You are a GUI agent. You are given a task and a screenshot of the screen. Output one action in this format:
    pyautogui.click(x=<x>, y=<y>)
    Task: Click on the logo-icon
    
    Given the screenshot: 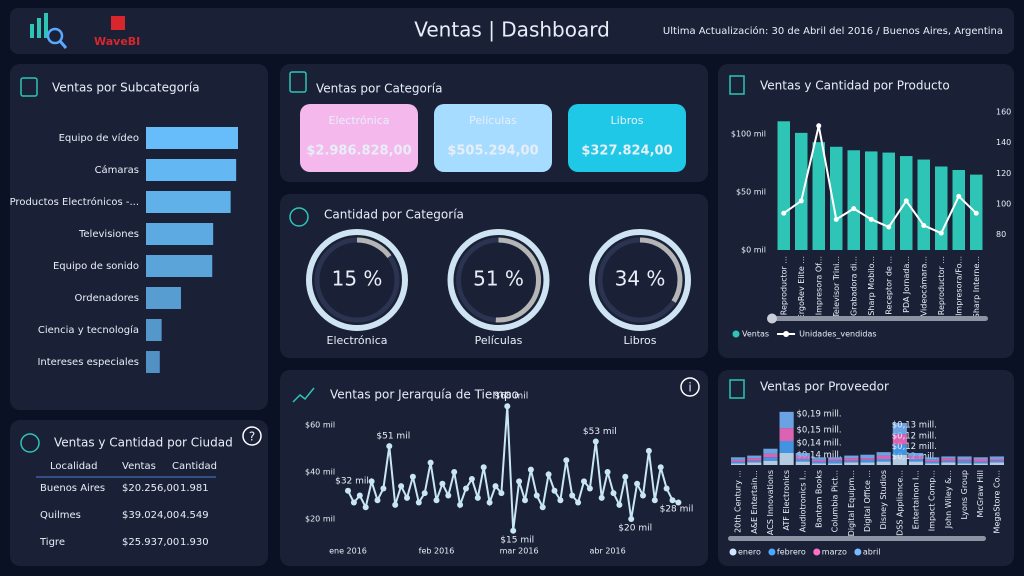 What is the action you would take?
    pyautogui.click(x=49, y=31)
    